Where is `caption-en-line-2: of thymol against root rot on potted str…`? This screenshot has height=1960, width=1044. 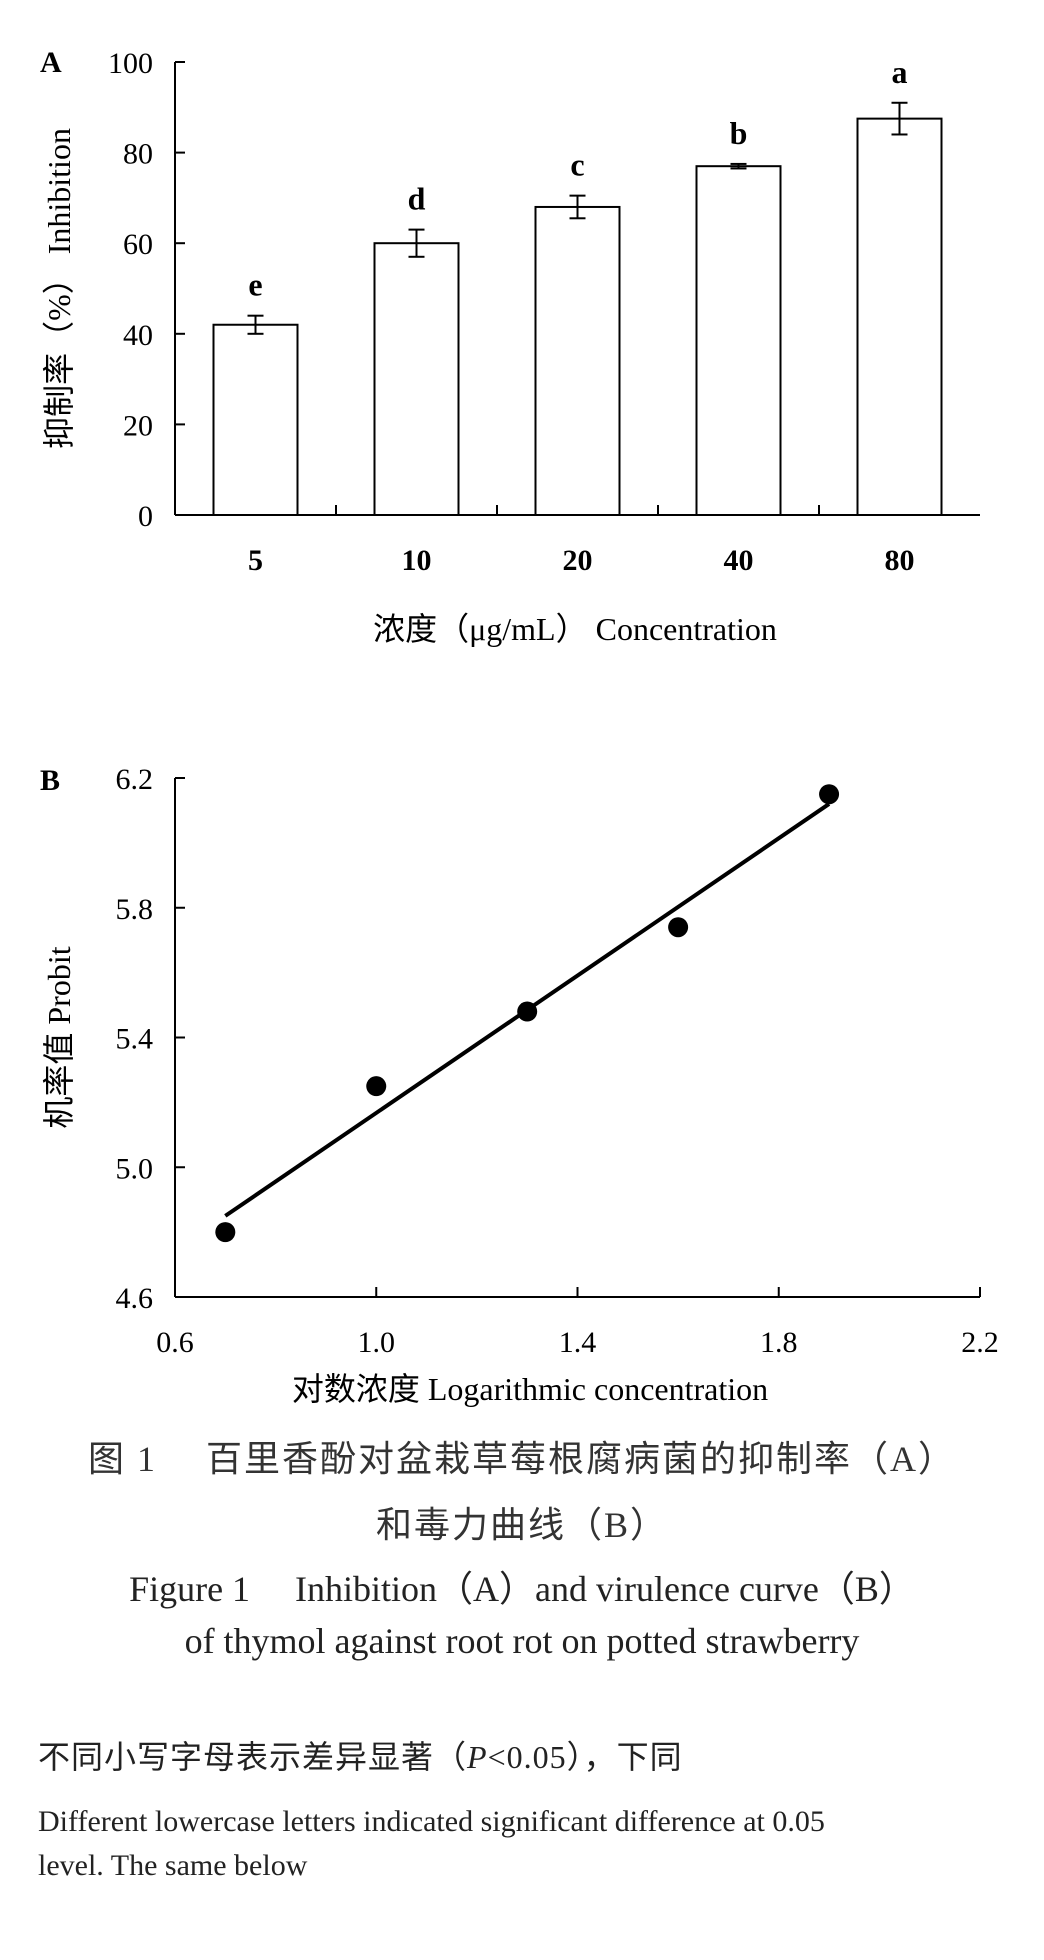
caption-en-line-2: of thymol against root rot on potted str… is located at coordinates (522, 1641).